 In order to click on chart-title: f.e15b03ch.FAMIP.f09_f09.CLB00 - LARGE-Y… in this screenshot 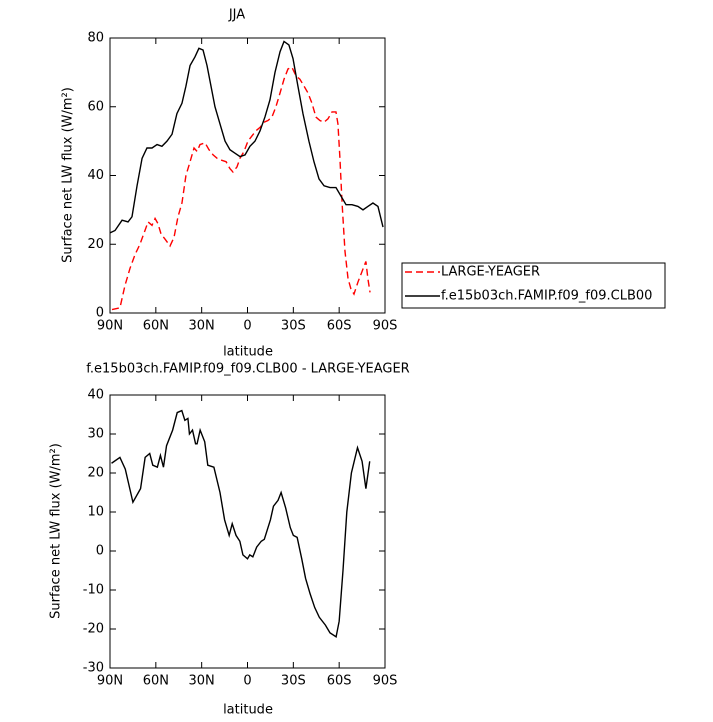, I will do `click(247, 369)`.